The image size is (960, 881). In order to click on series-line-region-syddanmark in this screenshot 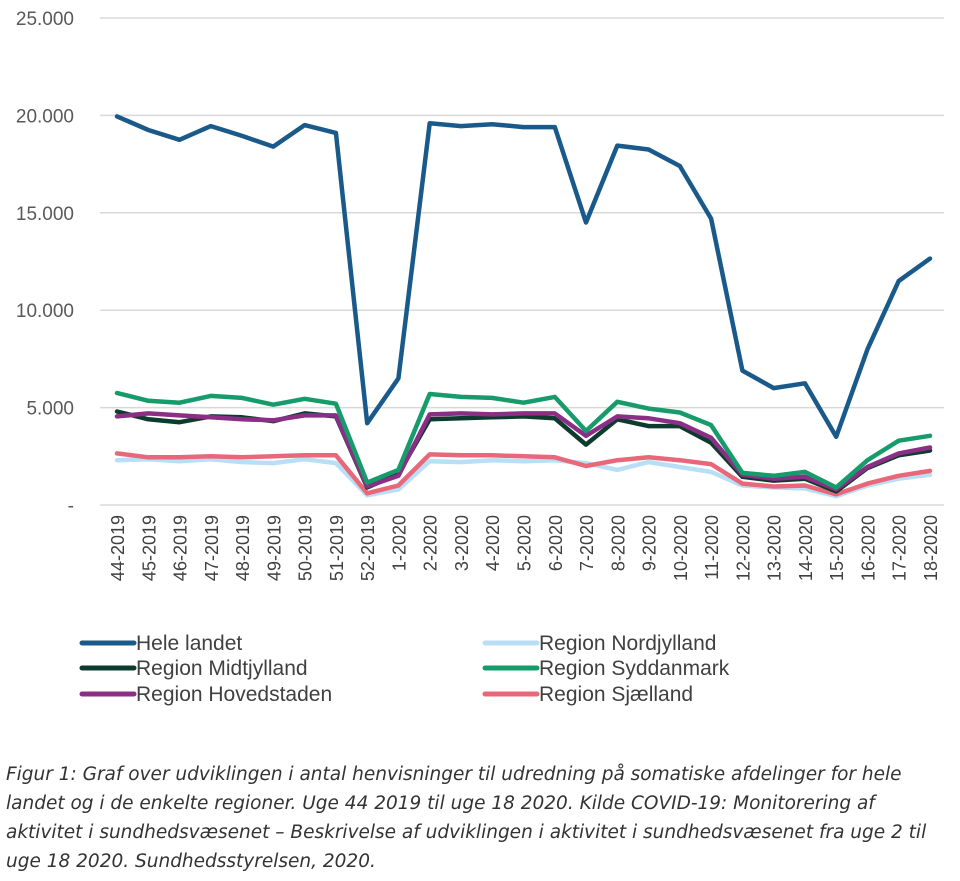, I will do `click(523, 440)`.